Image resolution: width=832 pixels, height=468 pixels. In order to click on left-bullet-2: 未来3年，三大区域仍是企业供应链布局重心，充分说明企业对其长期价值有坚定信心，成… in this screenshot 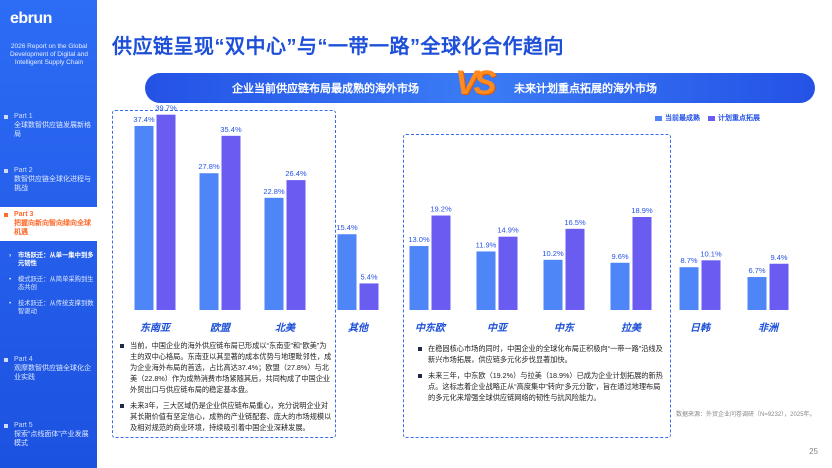, I will do `click(226, 416)`.